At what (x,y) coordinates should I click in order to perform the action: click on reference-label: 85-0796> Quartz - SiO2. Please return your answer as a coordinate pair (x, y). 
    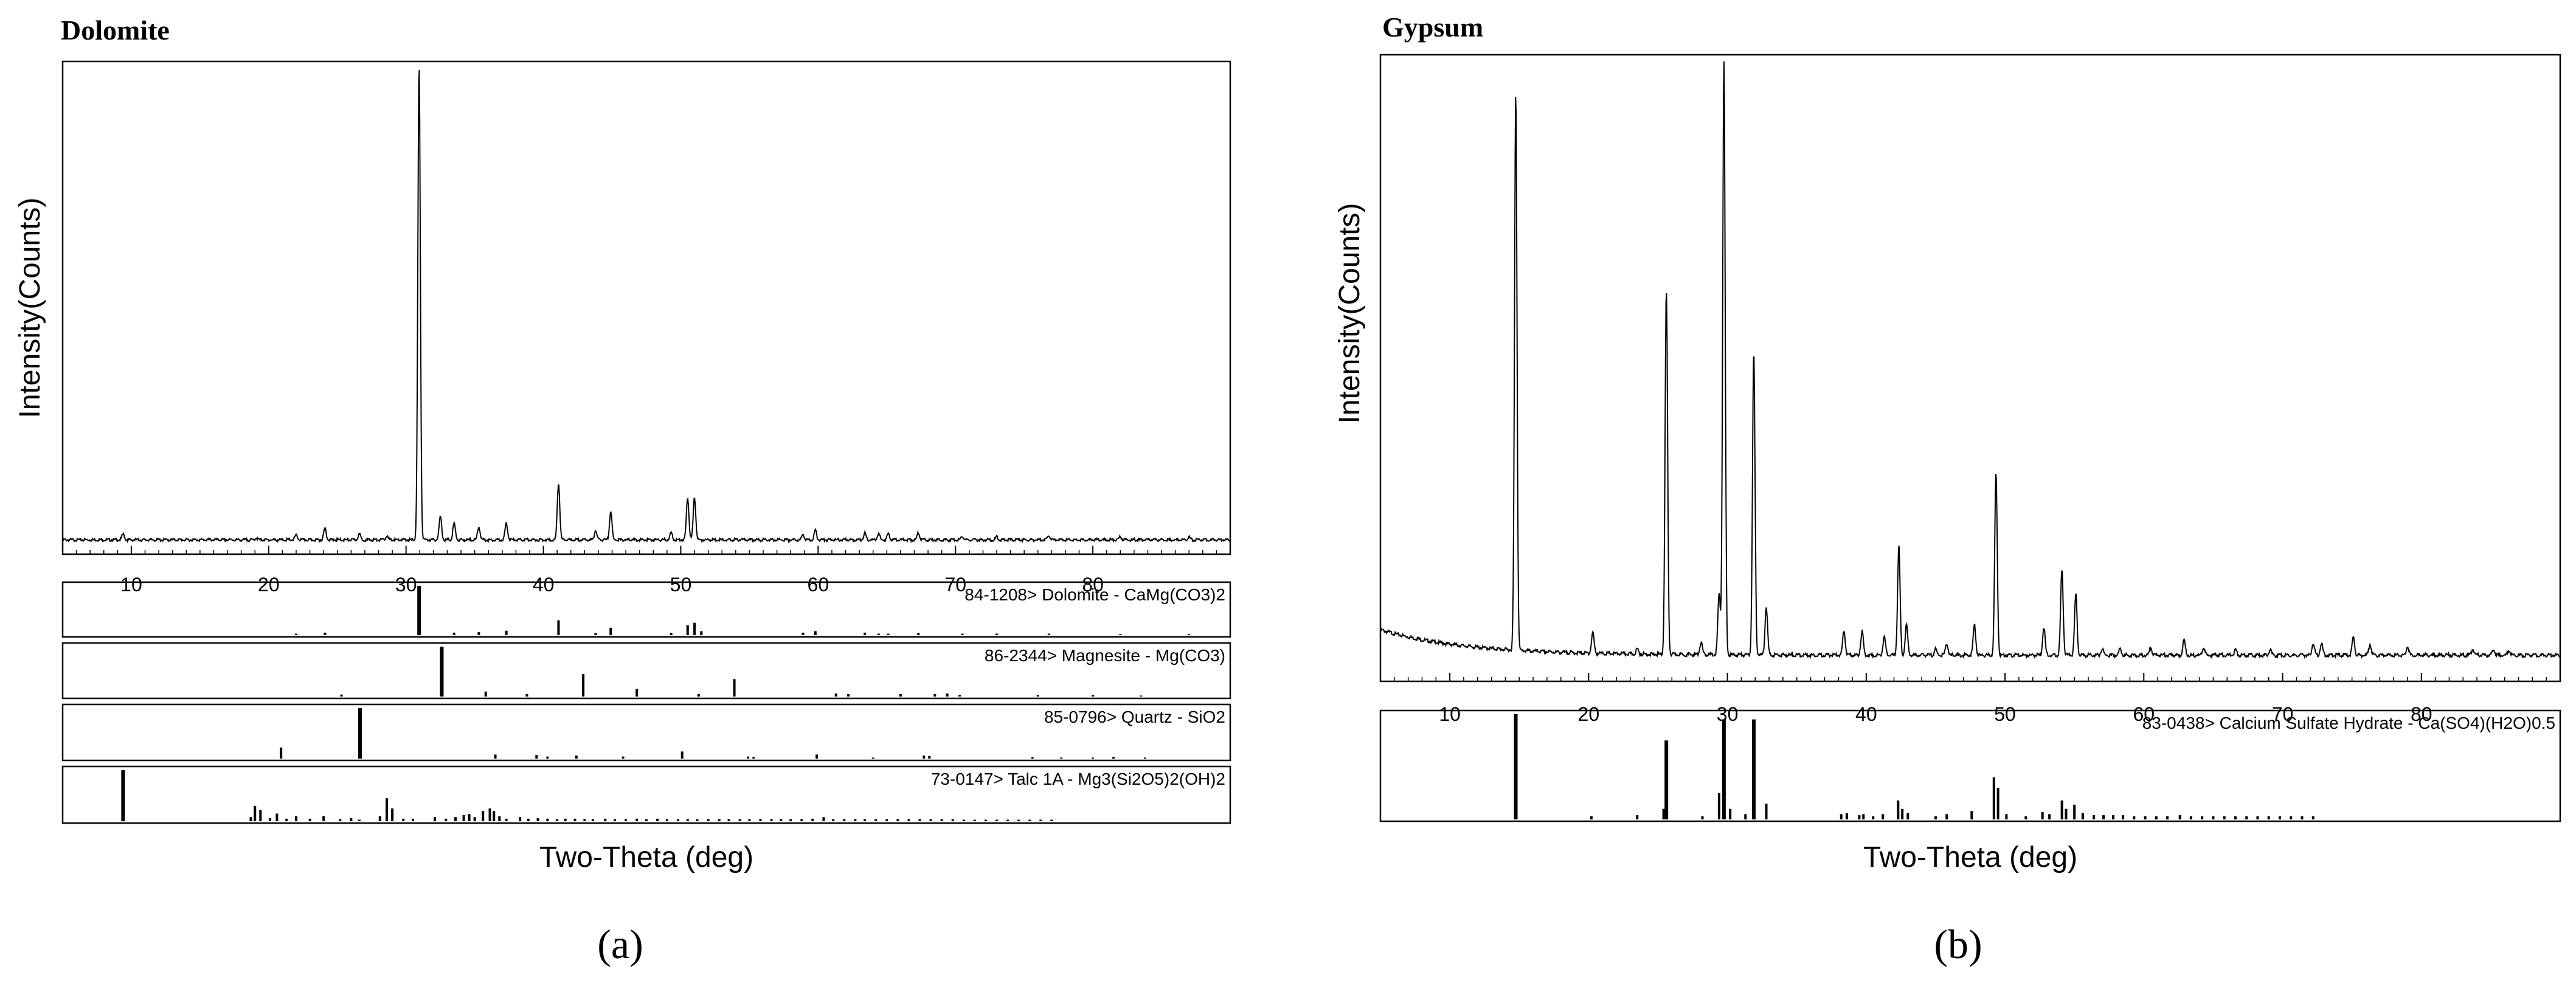
    Looking at the image, I should click on (1134, 717).